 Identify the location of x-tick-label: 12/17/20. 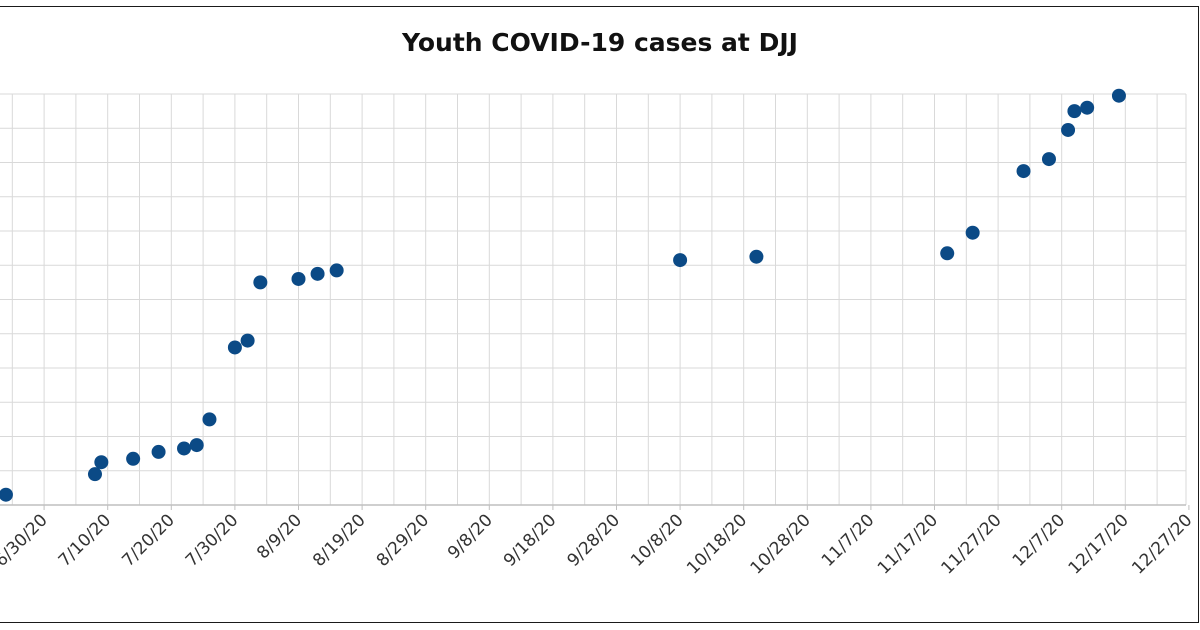
(1099, 544).